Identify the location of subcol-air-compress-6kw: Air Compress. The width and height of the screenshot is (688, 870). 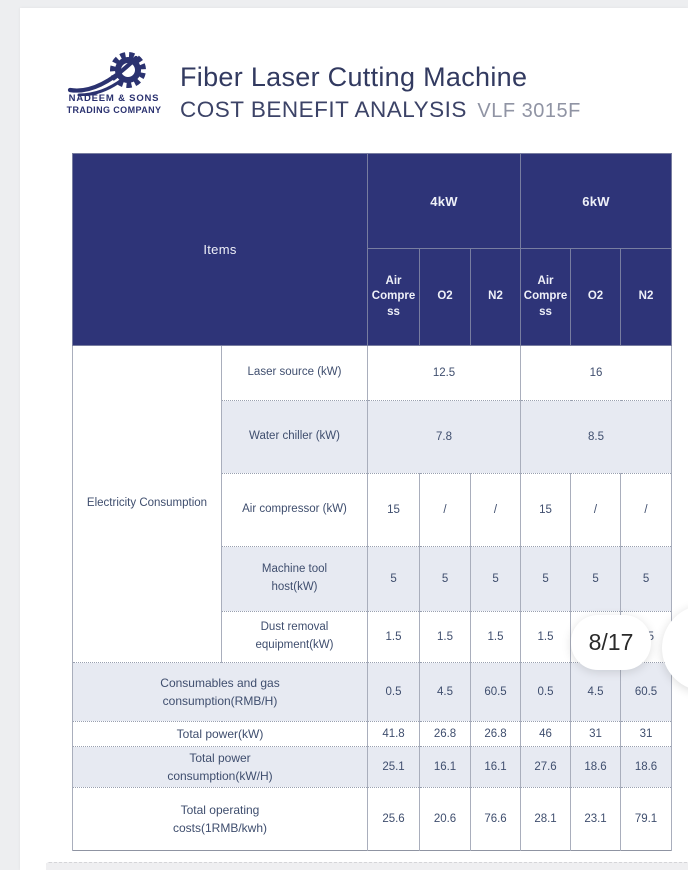
(546, 297).